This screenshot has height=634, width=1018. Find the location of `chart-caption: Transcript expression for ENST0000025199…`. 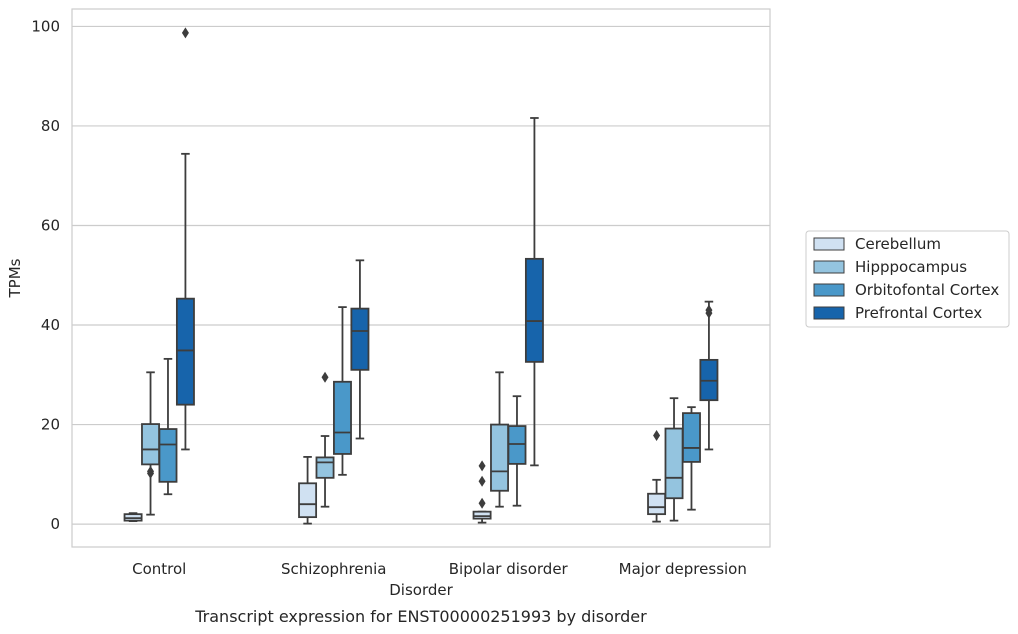

chart-caption: Transcript expression for ENST0000025199… is located at coordinates (420, 616).